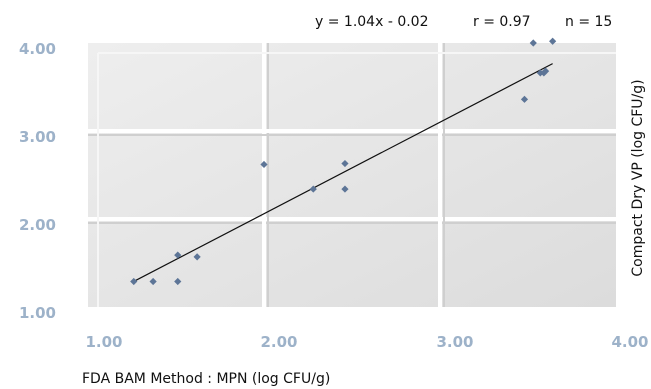 Image resolution: width=651 pixels, height=389 pixels. Describe the element at coordinates (366, 342) in the screenshot. I see `x-tick-labels: 1.00 2.00 3.00 4.00` at that location.